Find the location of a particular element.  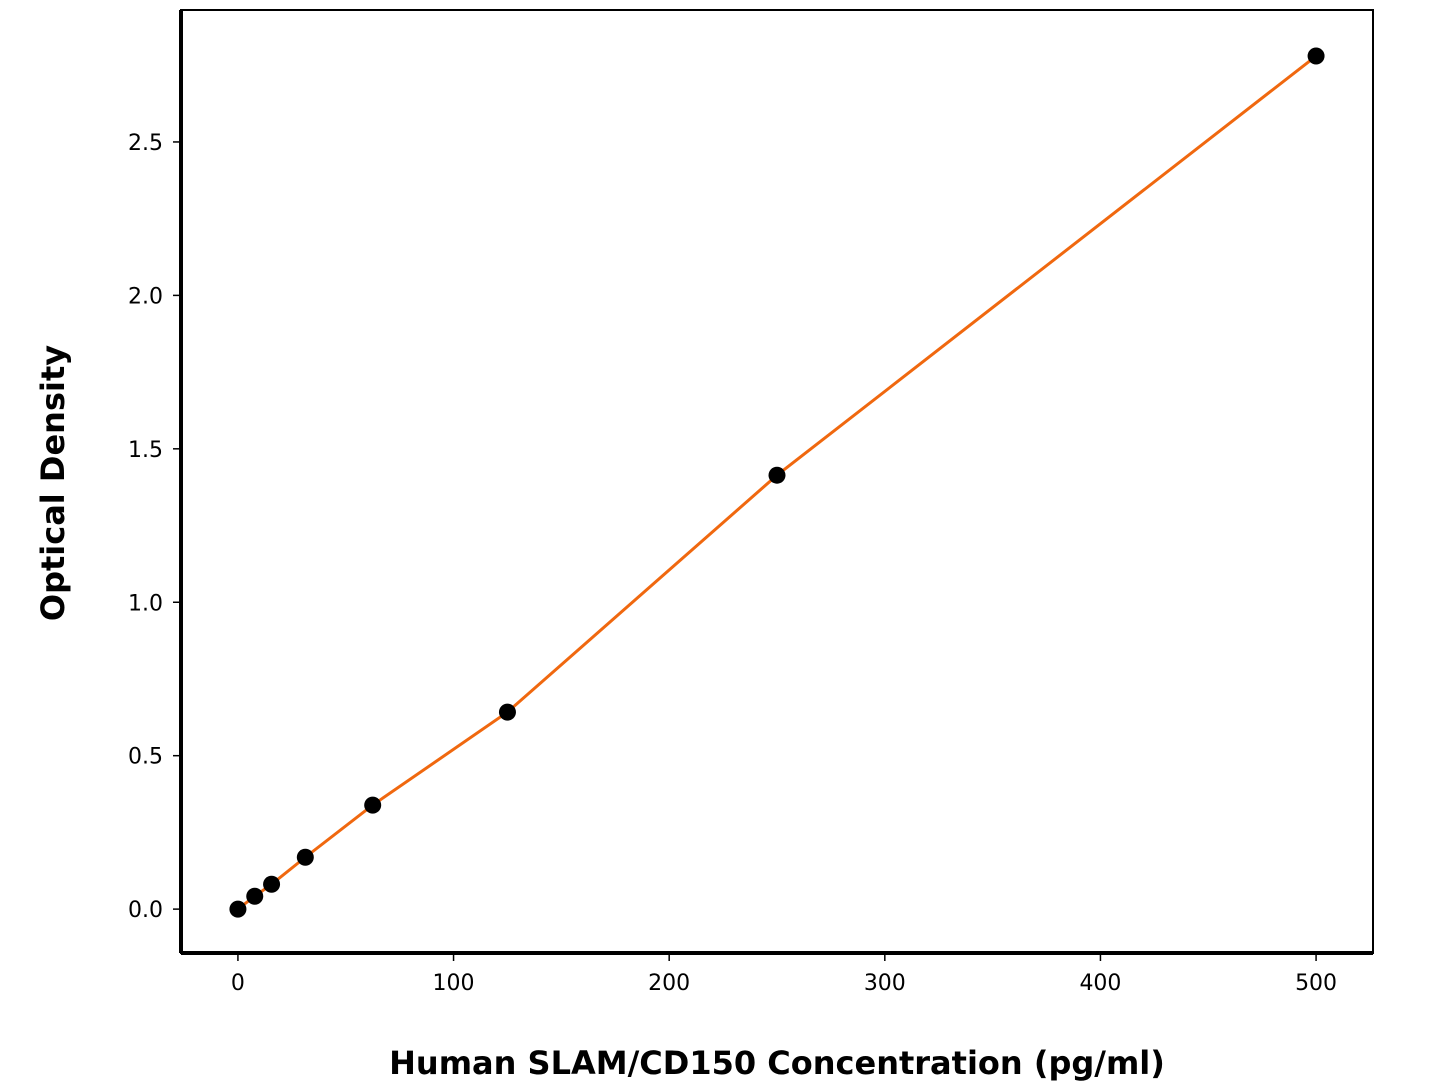

y-tick-label: 0.0 is located at coordinates (145, 910).